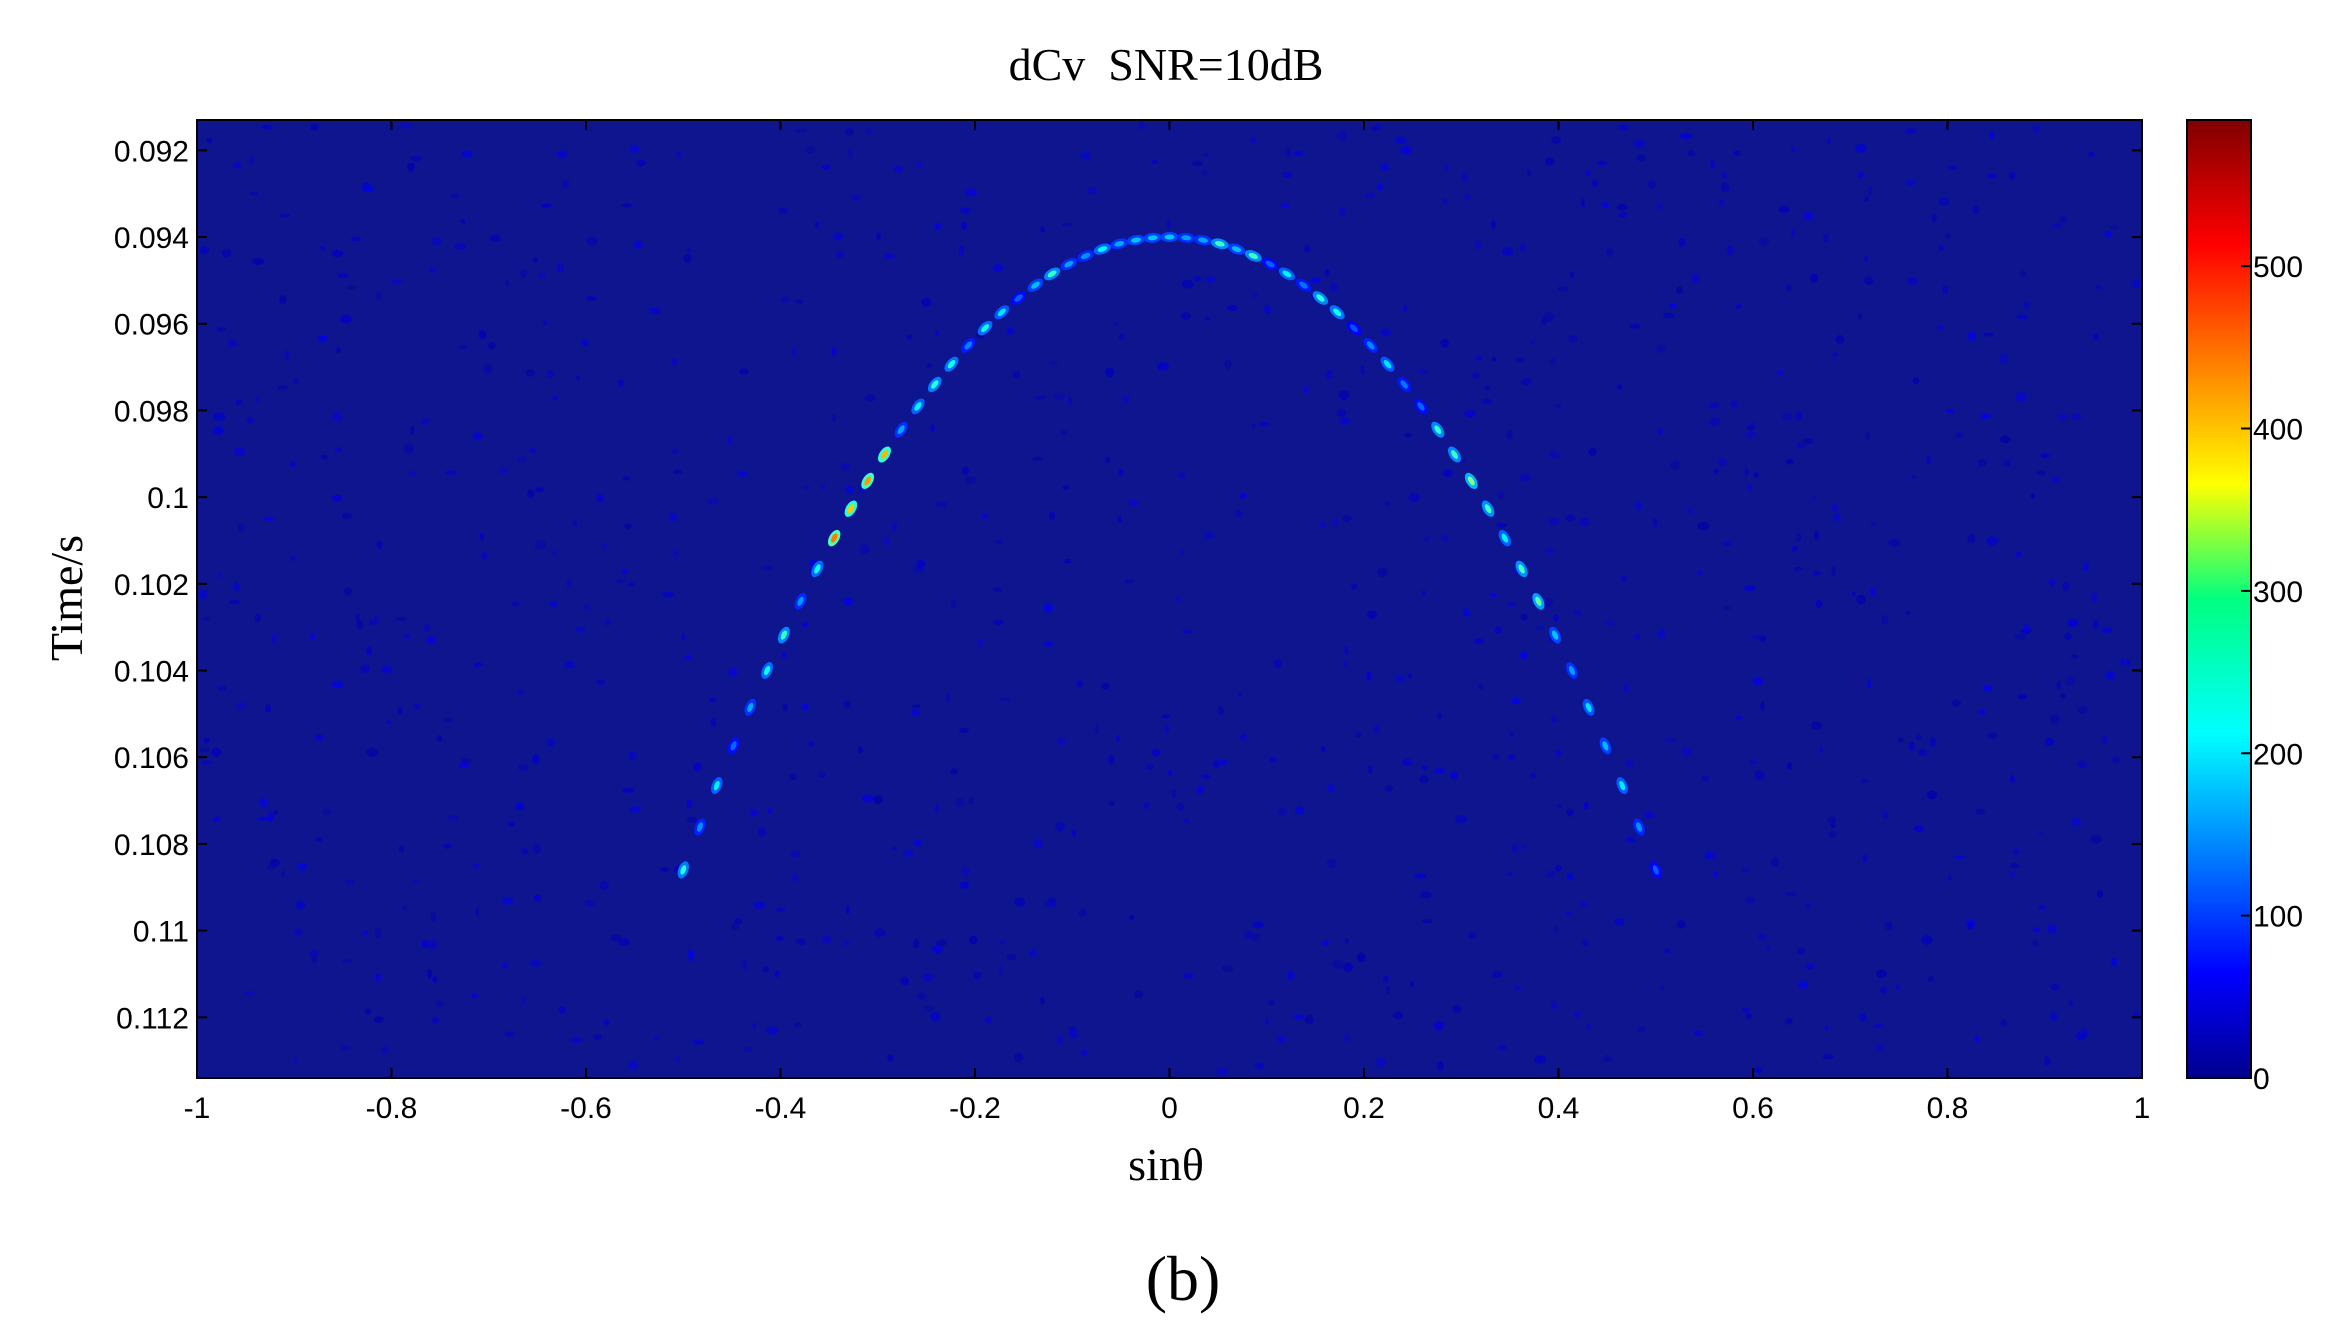  Describe the element at coordinates (2142, 1108) in the screenshot. I see `x-tick-label: 1` at that location.